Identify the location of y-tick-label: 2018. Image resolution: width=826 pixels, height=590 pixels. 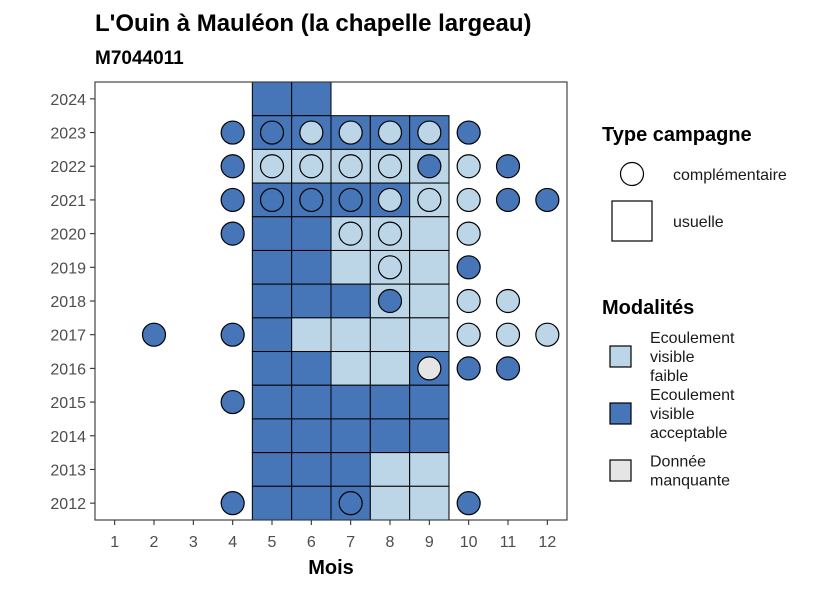
(68, 302).